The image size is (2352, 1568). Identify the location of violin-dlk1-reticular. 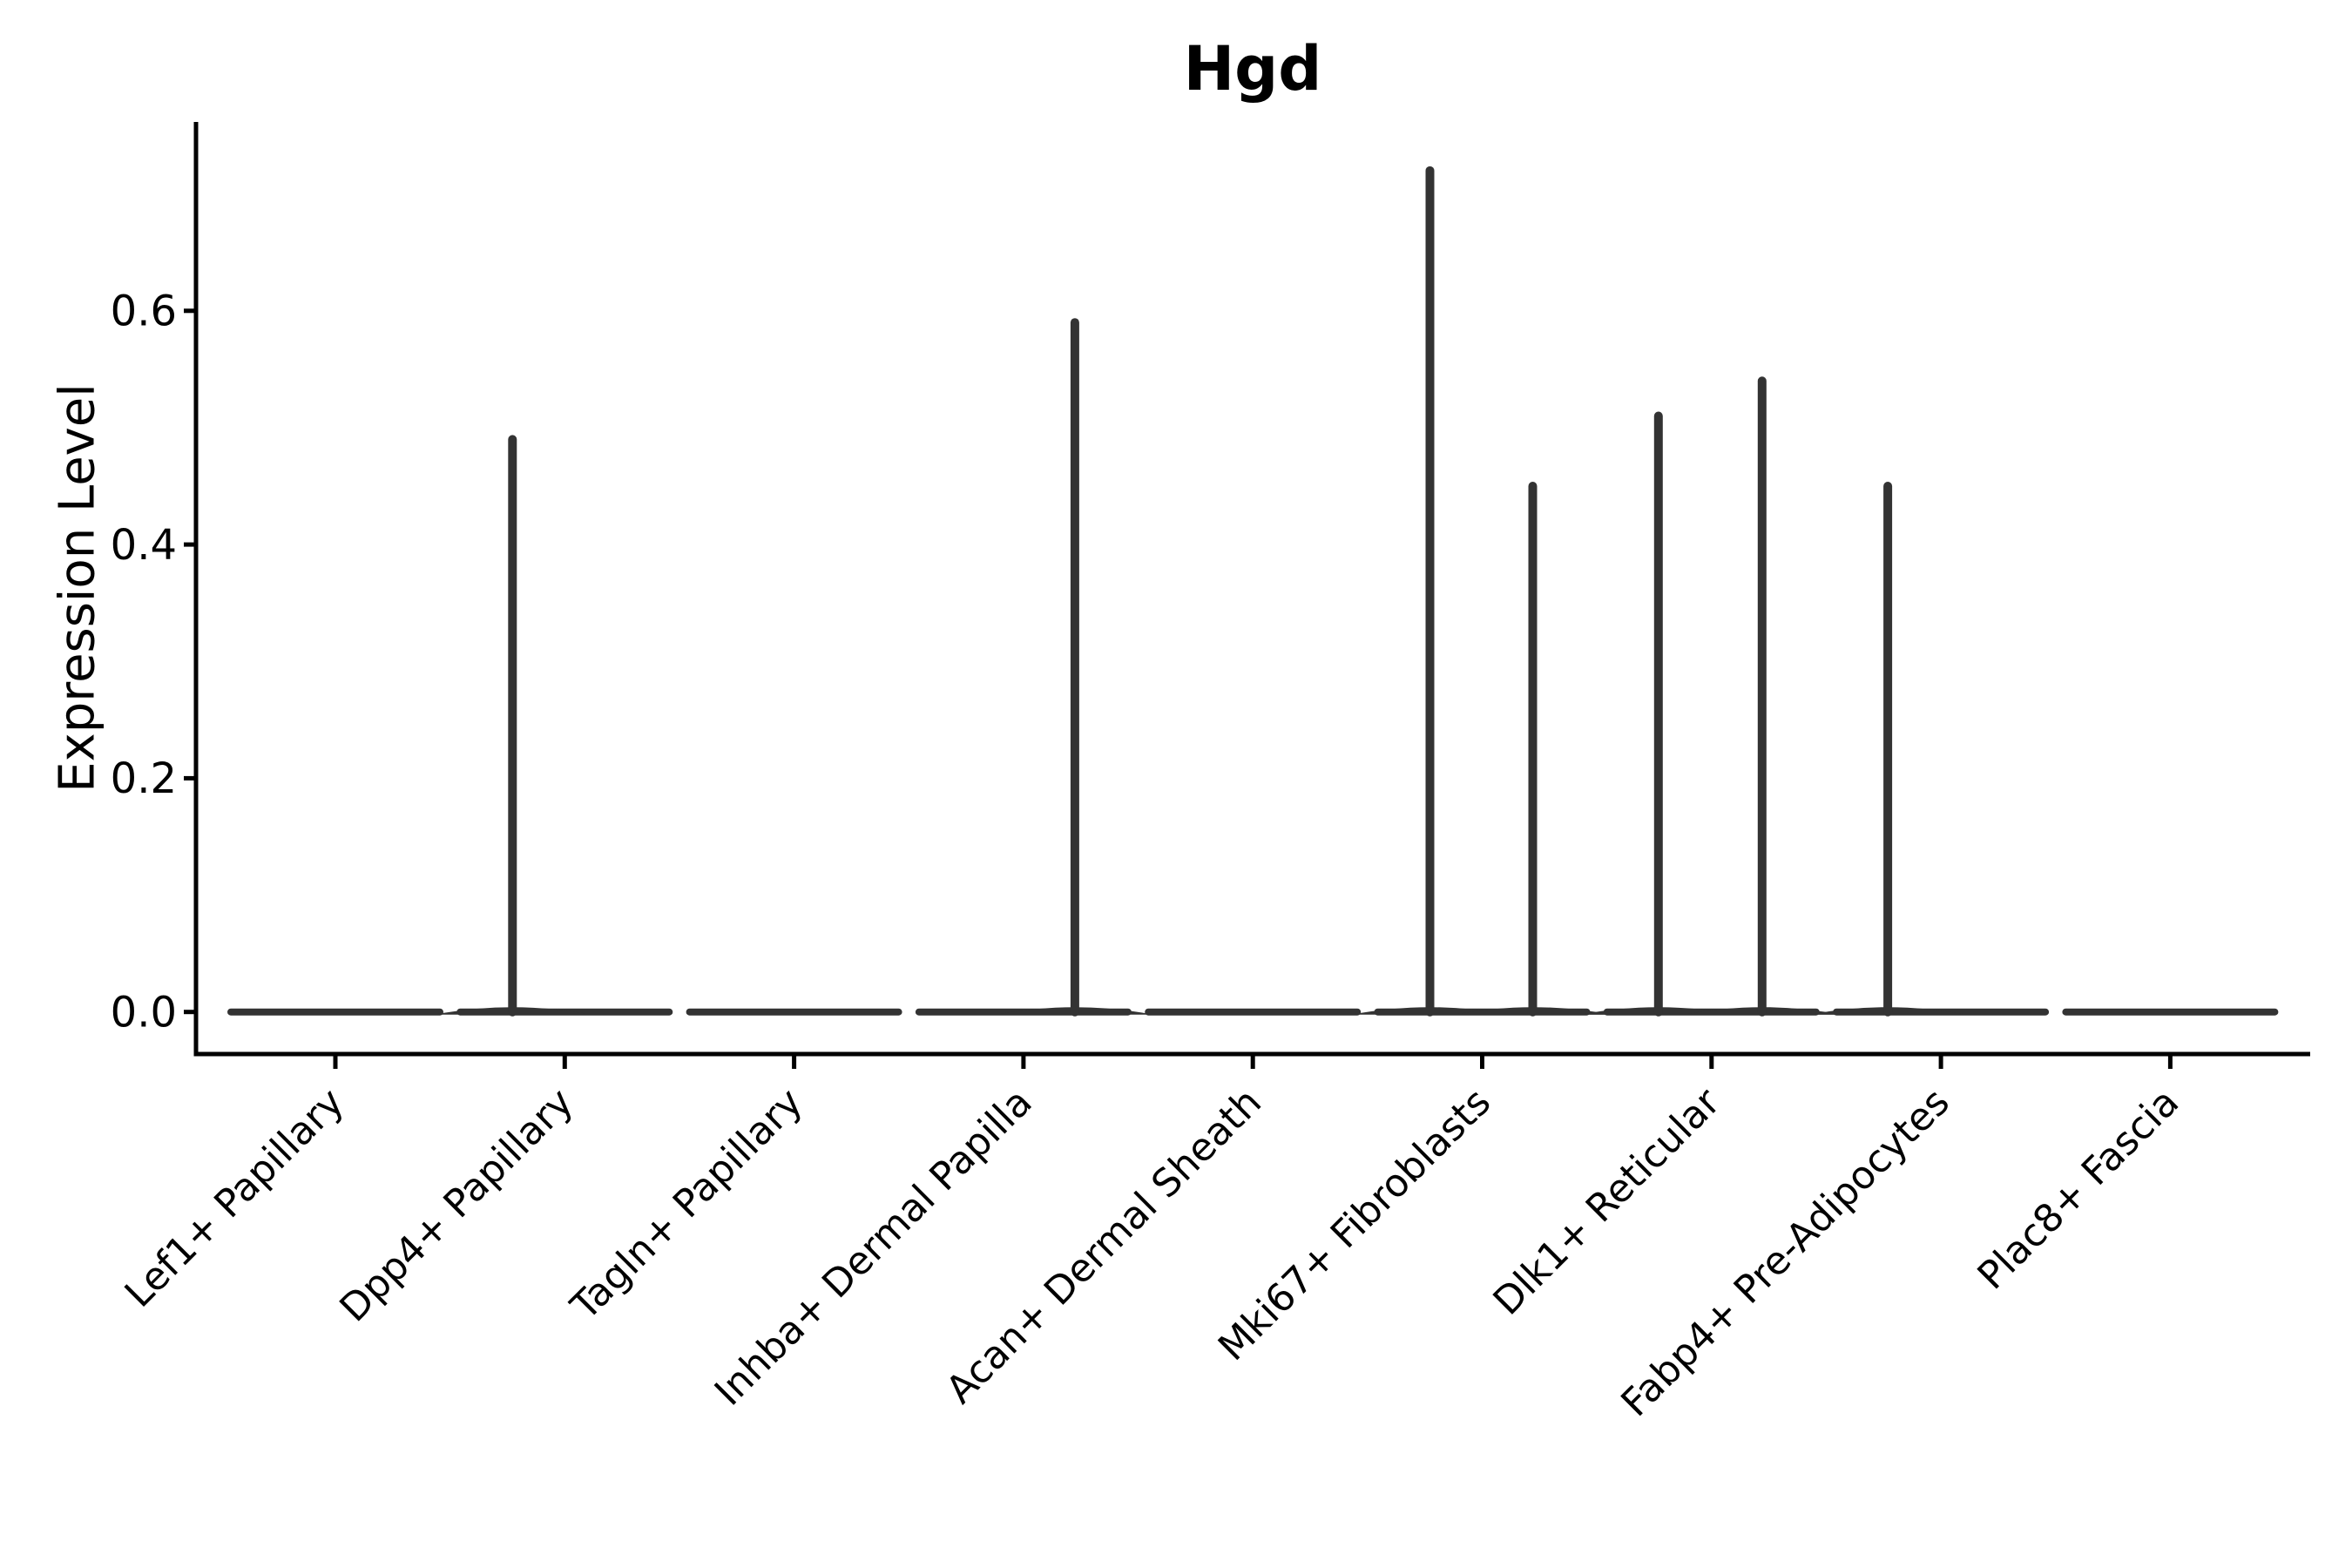
(1710, 697).